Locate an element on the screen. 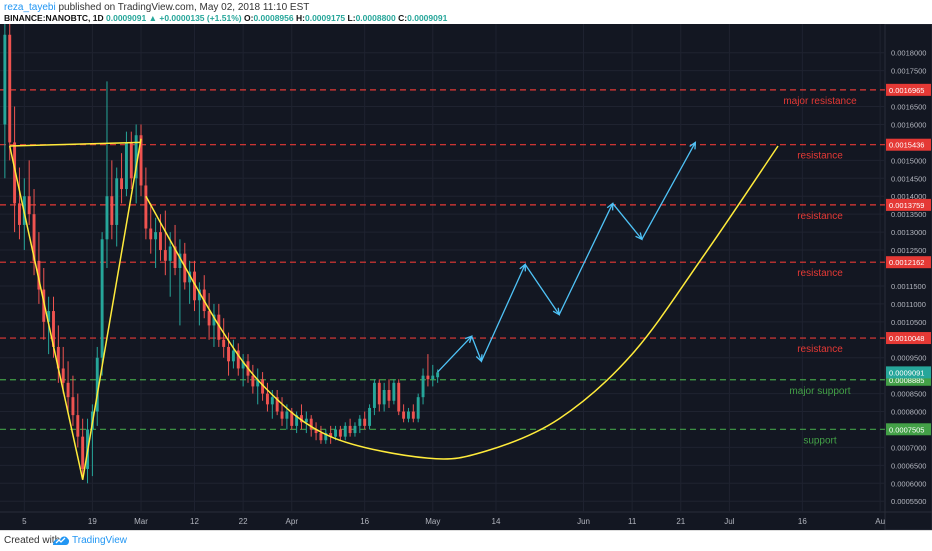 The height and width of the screenshot is (551, 932). y-tick-label: 0.0018000 is located at coordinates (908, 53).